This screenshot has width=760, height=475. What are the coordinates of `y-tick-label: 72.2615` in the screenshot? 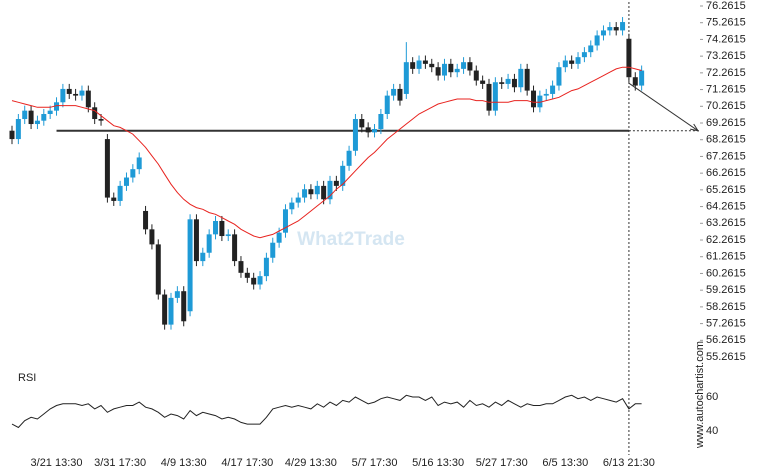 It's located at (726, 73).